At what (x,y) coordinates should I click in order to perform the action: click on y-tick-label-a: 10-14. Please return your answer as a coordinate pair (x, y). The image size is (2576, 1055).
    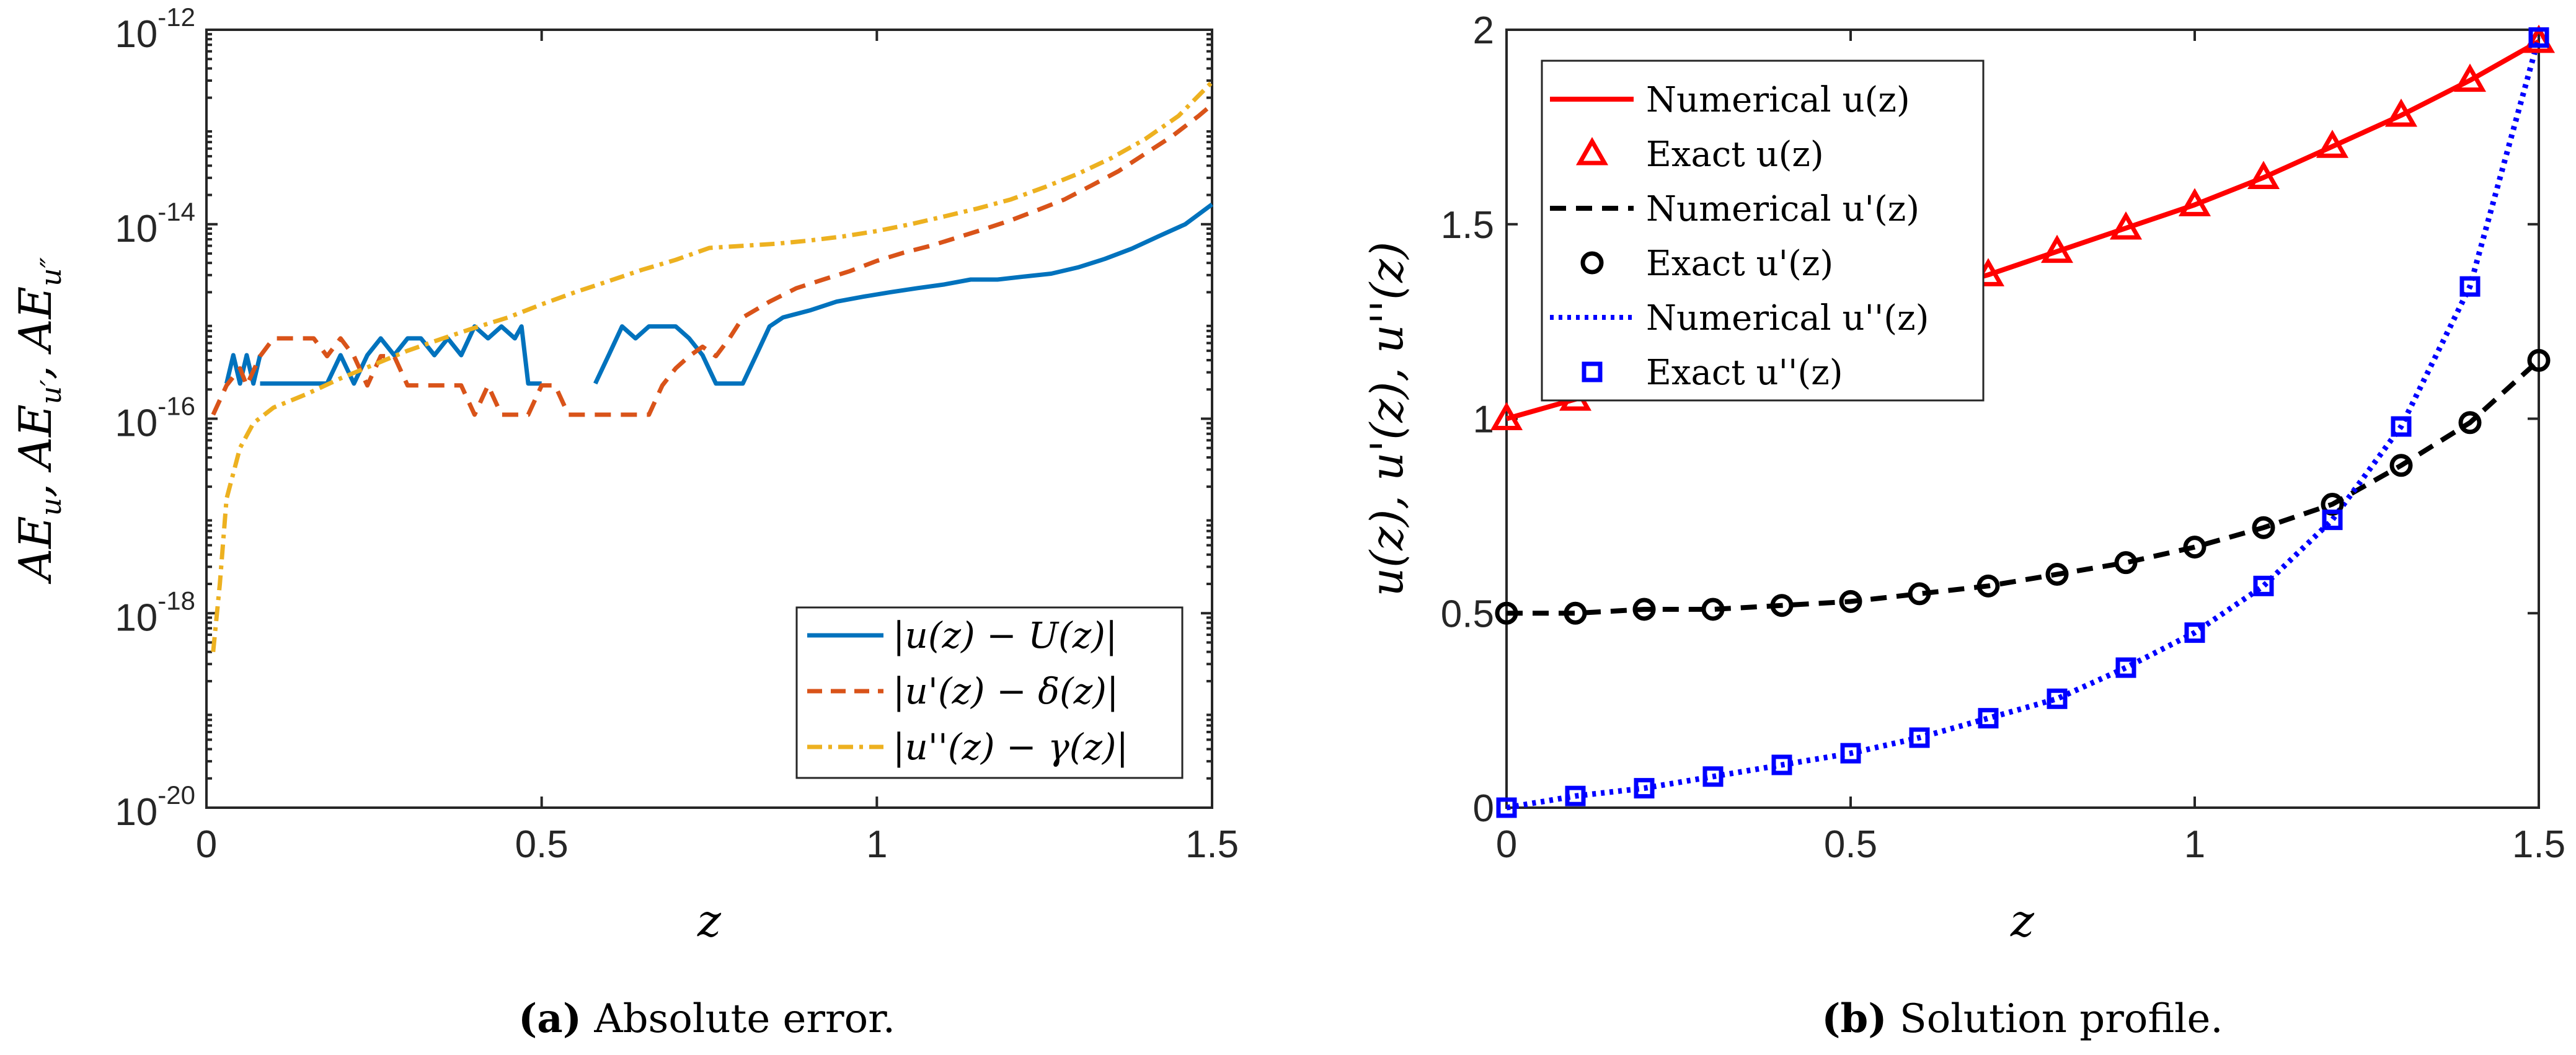
    Looking at the image, I should click on (155, 223).